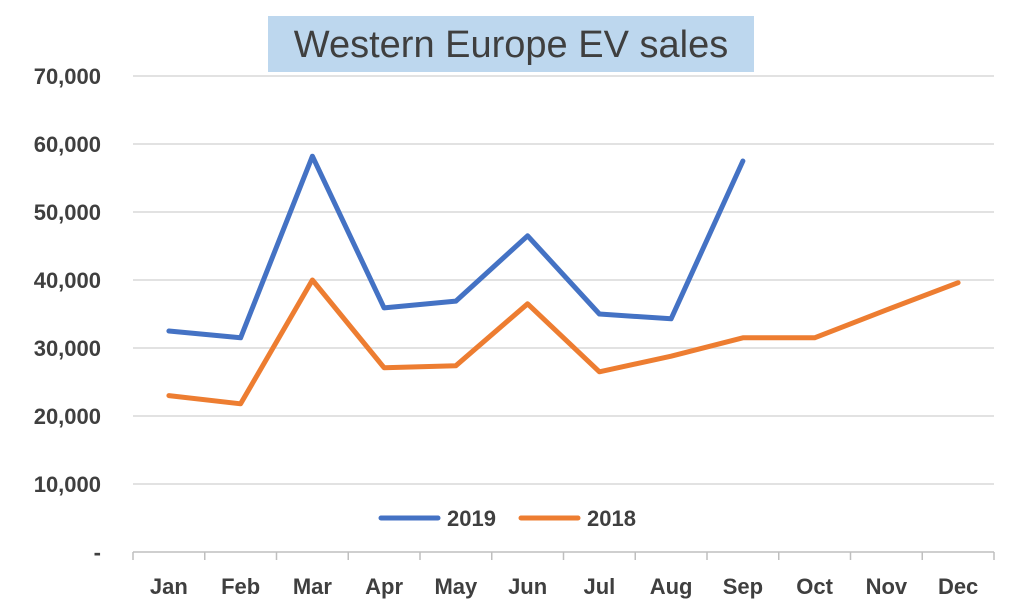 The image size is (1024, 611). Describe the element at coordinates (671, 586) in the screenshot. I see `x-tick-label: Aug` at that location.